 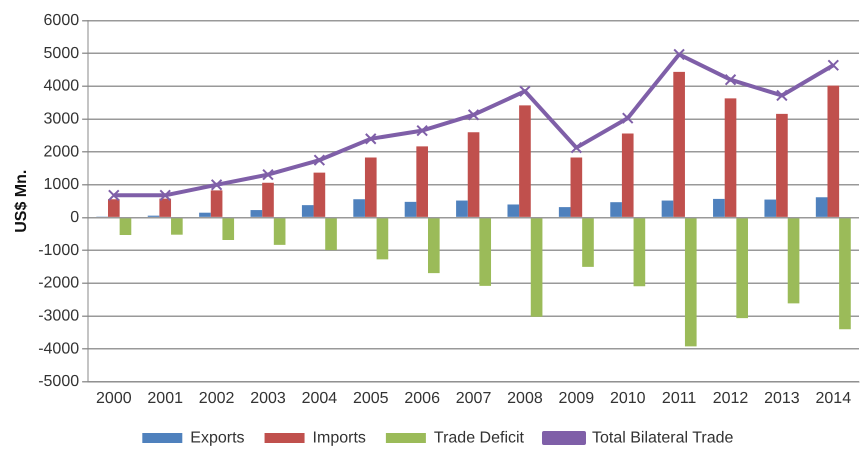 What do you see at coordinates (782, 398) in the screenshot?
I see `x-tick-label: 2013` at bounding box center [782, 398].